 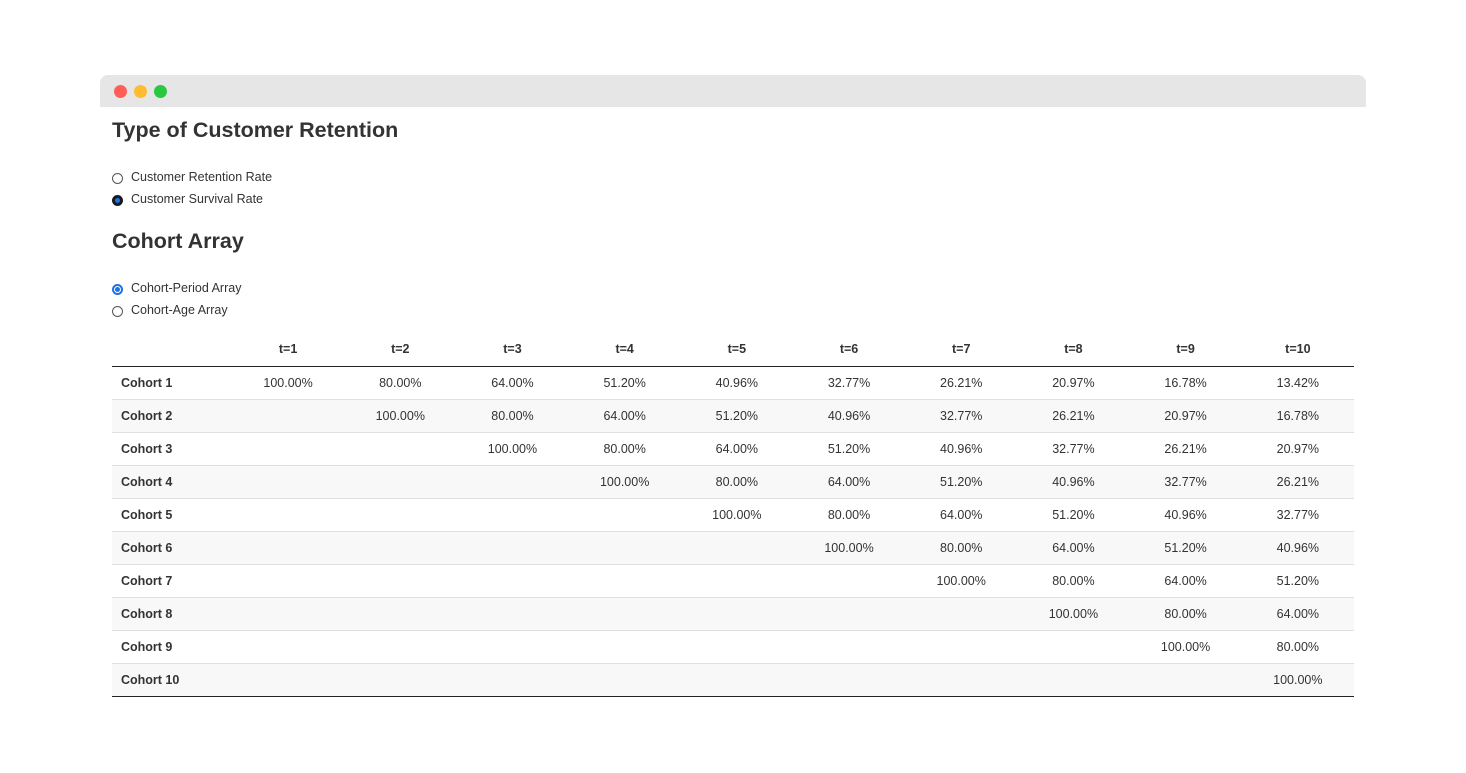 What do you see at coordinates (736, 349) in the screenshot?
I see `column-header: t=5` at bounding box center [736, 349].